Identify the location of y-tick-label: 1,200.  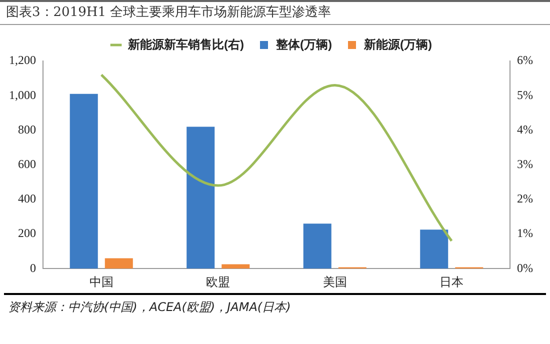
(22, 60).